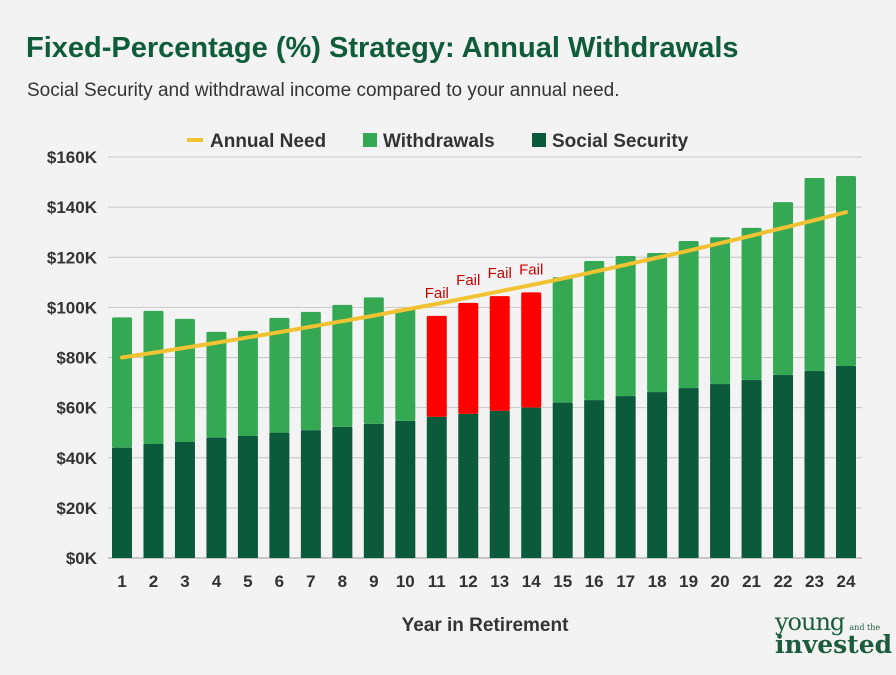 The image size is (896, 675). What do you see at coordinates (72, 157) in the screenshot?
I see `y-tick-label: $160K` at bounding box center [72, 157].